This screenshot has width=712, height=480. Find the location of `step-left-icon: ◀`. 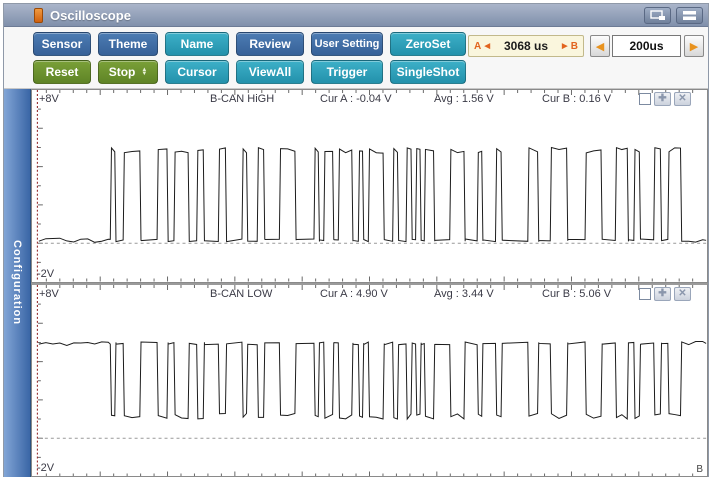

step-left-icon: ◀ is located at coordinates (600, 46).